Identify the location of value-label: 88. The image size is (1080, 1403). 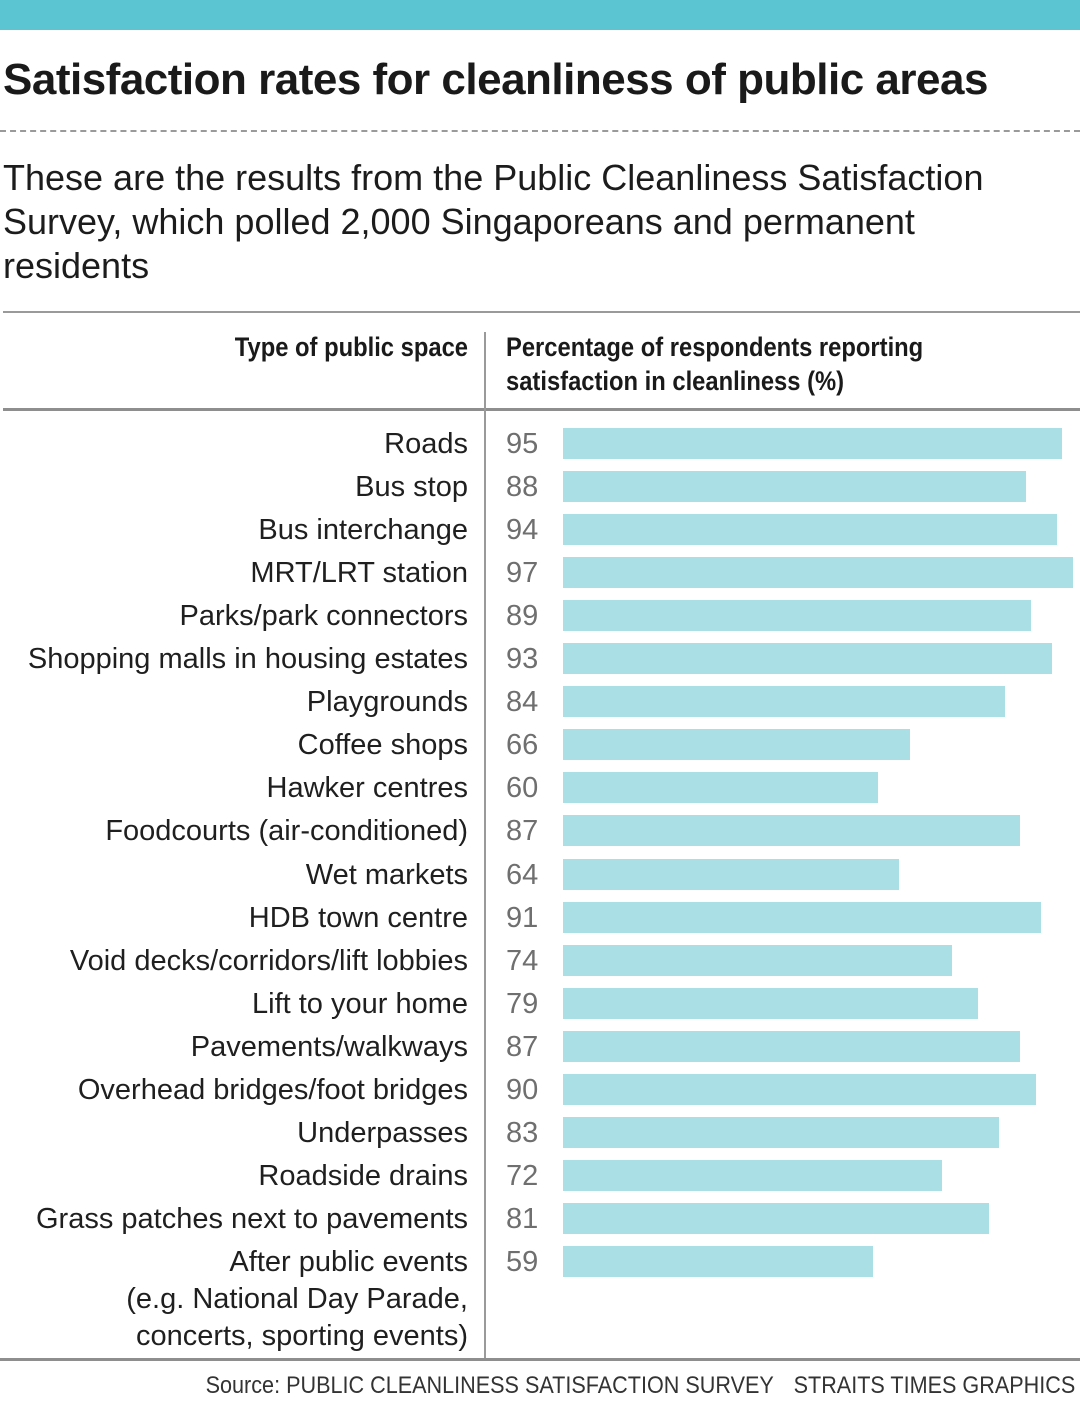
(522, 487).